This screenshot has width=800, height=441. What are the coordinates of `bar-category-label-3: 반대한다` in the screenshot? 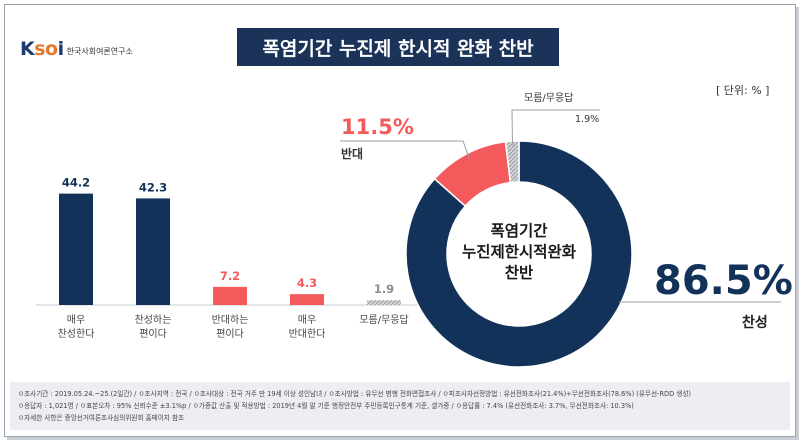 It's located at (307, 334).